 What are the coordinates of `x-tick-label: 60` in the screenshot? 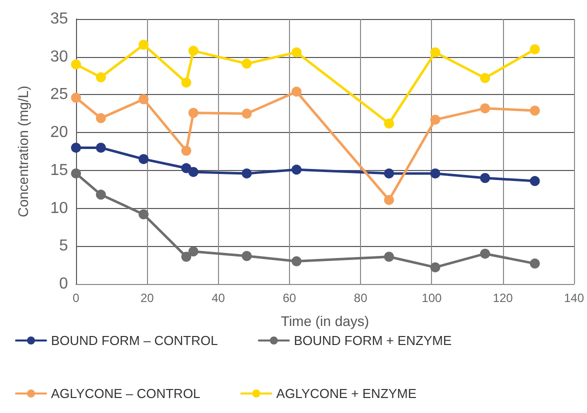 It's located at (289, 298).